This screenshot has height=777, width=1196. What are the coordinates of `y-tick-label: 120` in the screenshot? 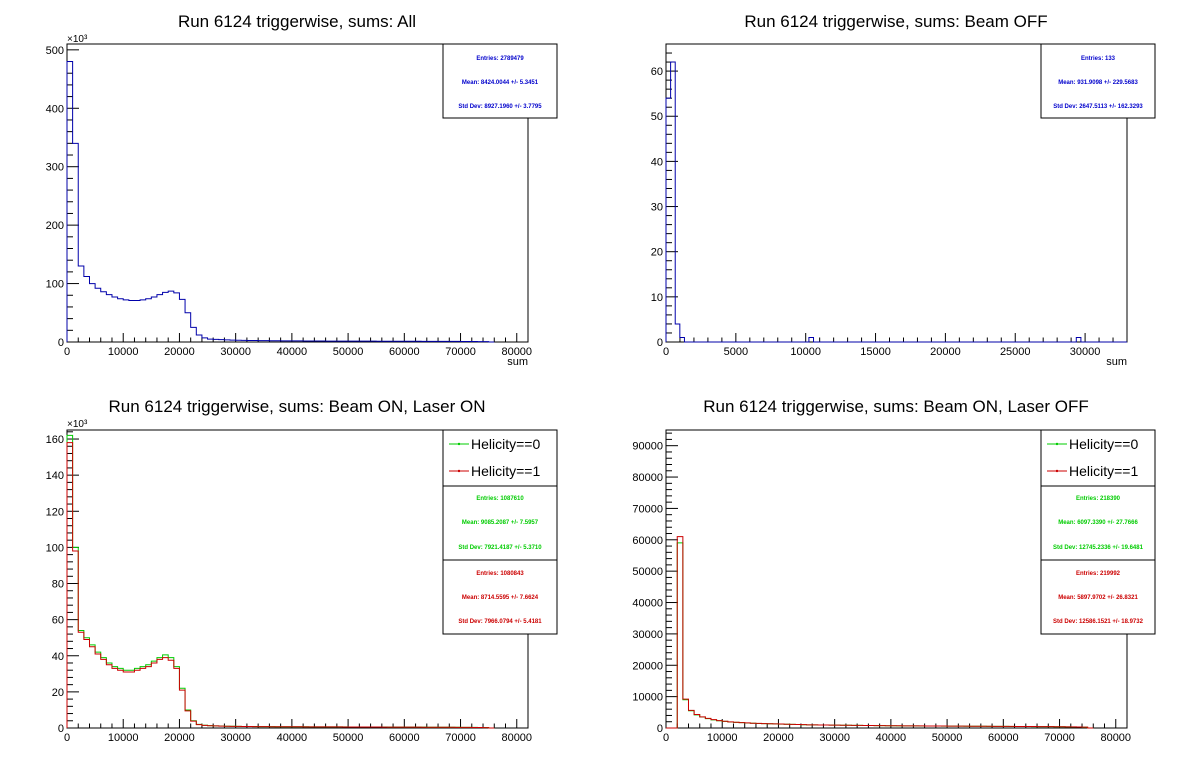 It's located at (55, 512).